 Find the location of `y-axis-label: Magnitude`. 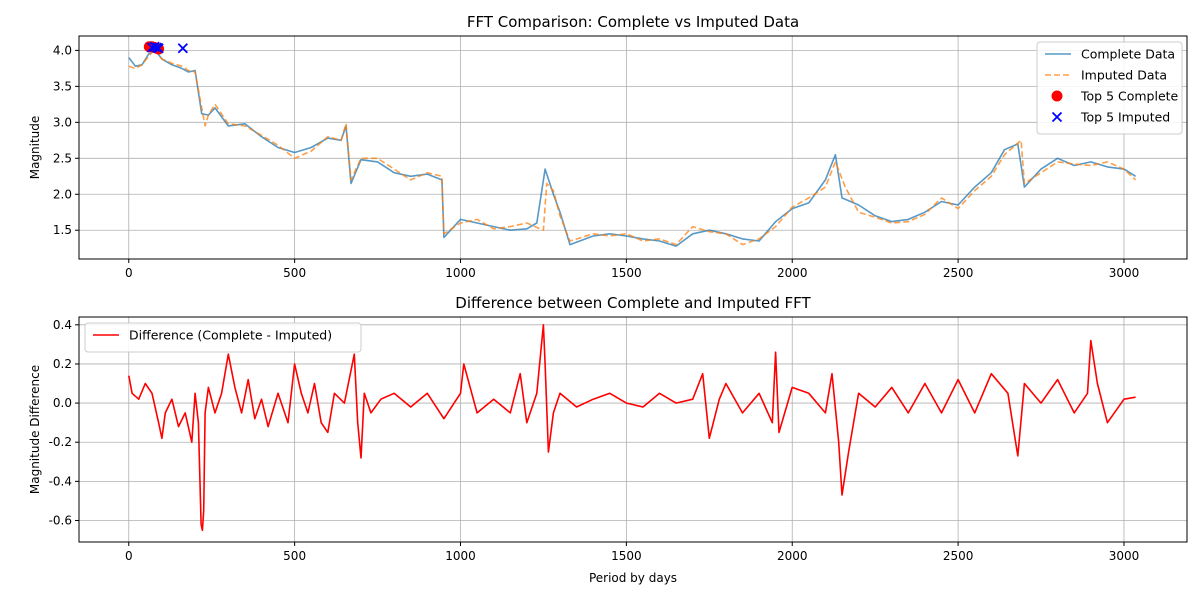

y-axis-label: Magnitude is located at coordinates (35, 148).